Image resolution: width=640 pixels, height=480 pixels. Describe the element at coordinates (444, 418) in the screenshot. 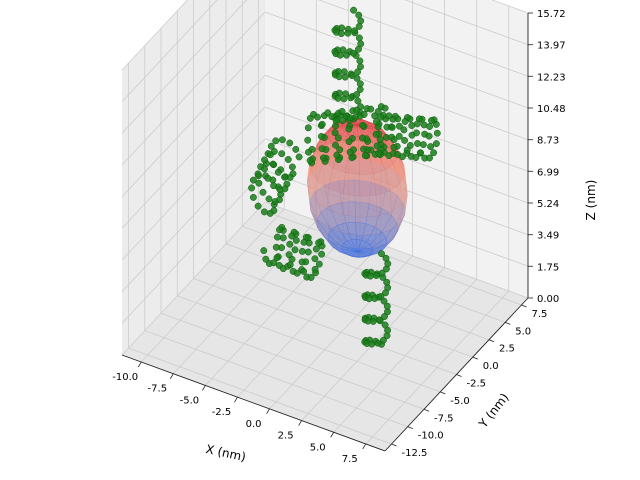

I see `y-tick-label: -7.5` at that location.